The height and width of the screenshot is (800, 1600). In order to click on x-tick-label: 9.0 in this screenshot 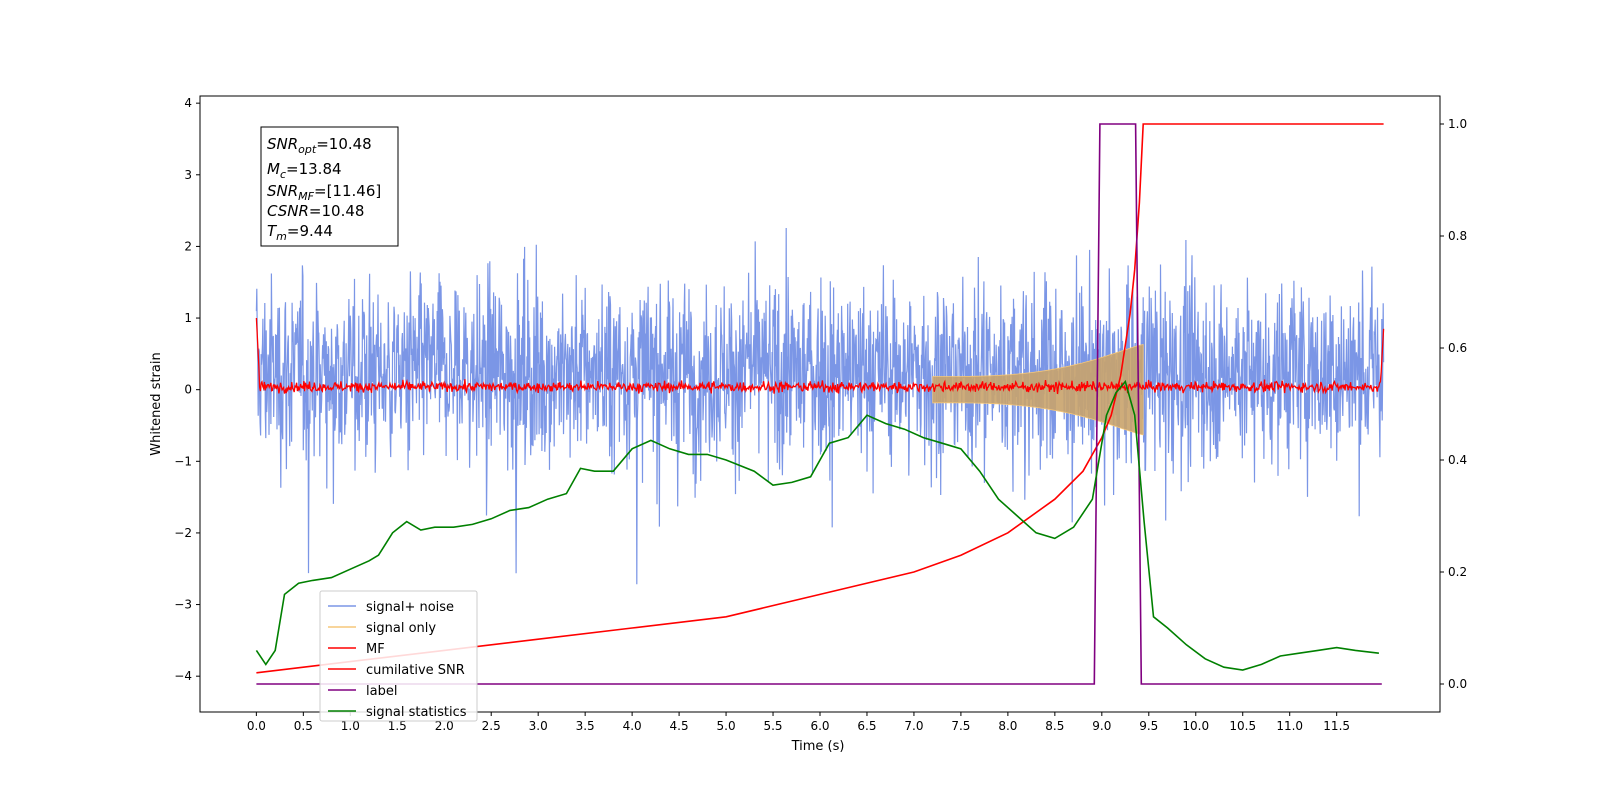, I will do `click(1101, 726)`.